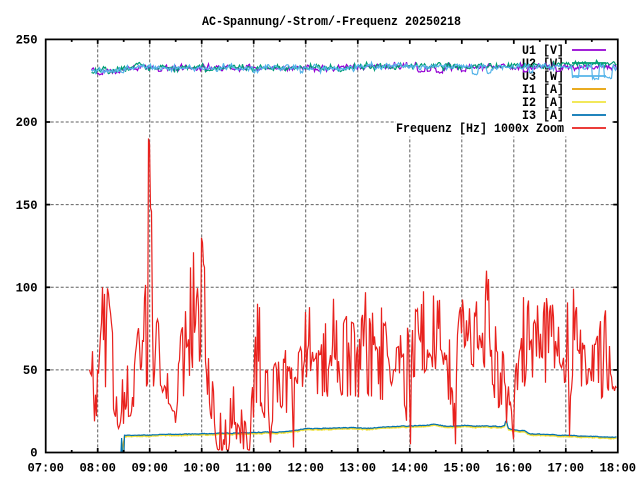  What do you see at coordinates (27, 40) in the screenshot?
I see `svg-text: 250` at bounding box center [27, 40].